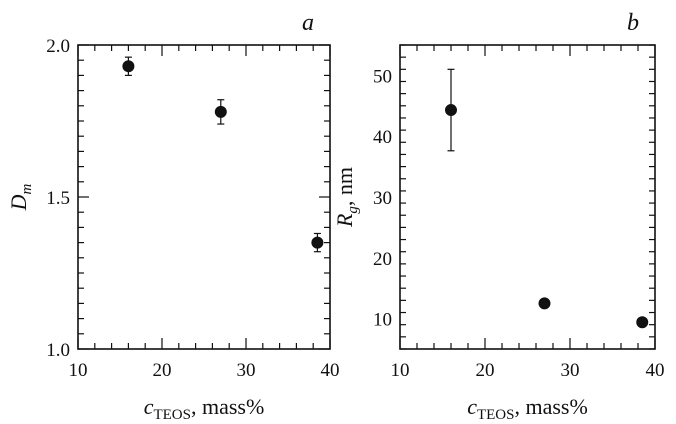 This screenshot has height=424, width=676. What do you see at coordinates (20, 197) in the screenshot?
I see `y-axis-label: Dm` at bounding box center [20, 197].